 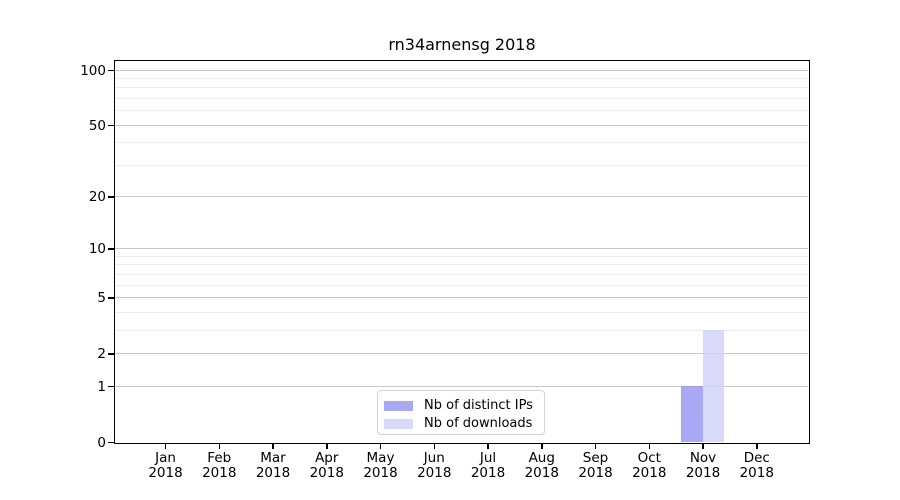 I want to click on legend-swatch-downloads-icon, so click(x=398, y=424).